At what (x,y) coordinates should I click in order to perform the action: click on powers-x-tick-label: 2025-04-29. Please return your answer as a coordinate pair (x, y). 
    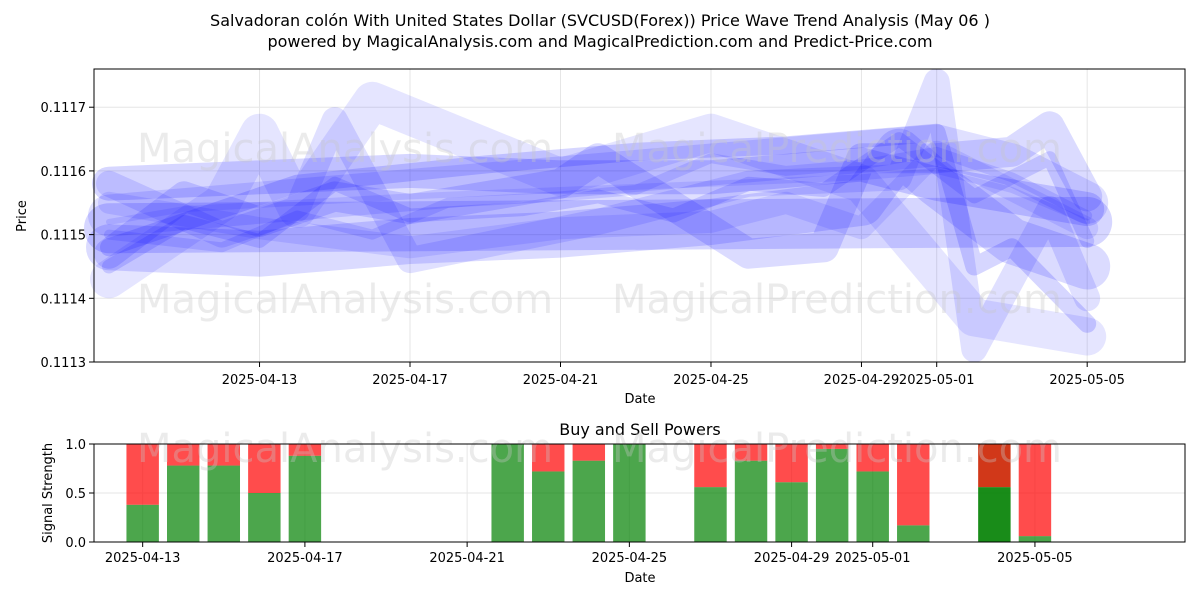
    Looking at the image, I should click on (792, 558).